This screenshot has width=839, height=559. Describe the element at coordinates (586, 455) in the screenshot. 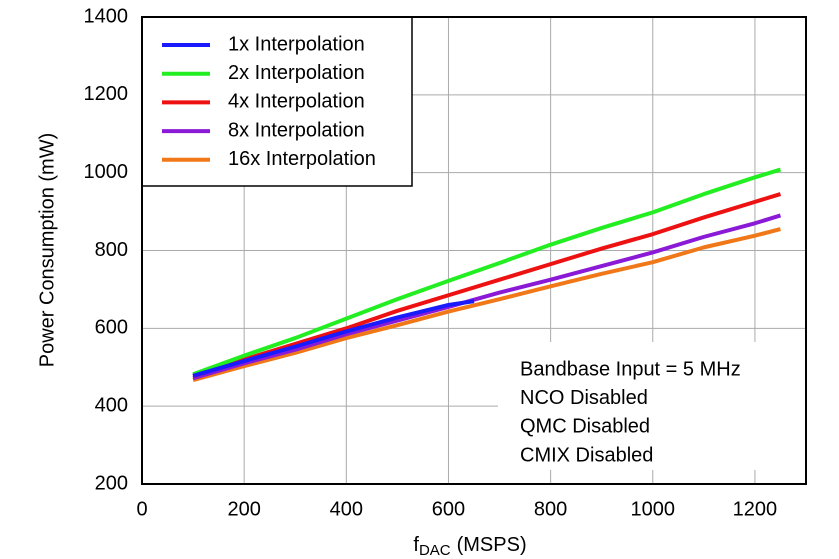

I see `annotation: CMIX Disabled` at that location.